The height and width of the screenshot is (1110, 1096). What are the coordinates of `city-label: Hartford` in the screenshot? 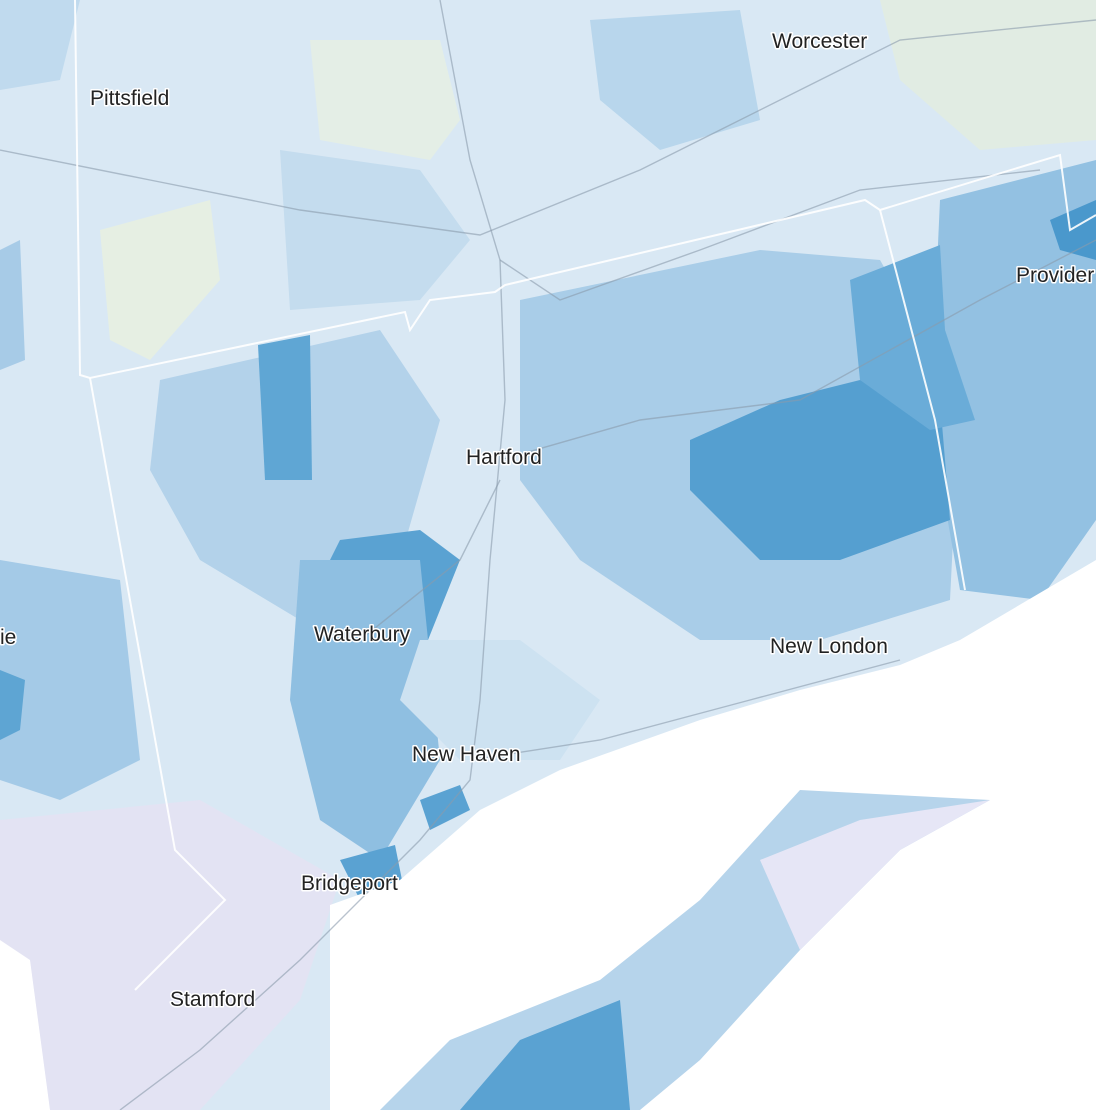 It's located at (504, 457).